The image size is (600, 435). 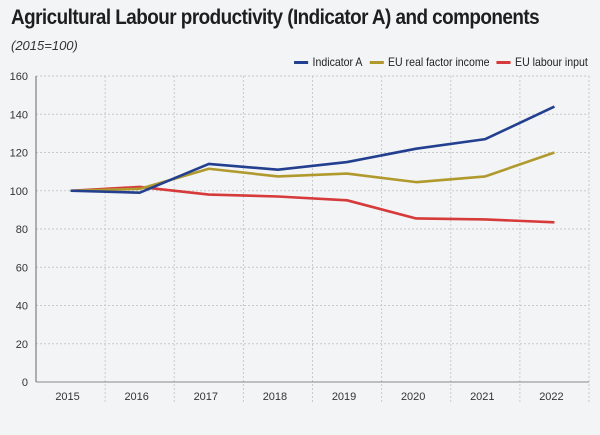 I want to click on y-tick-label: 160, so click(x=19, y=77).